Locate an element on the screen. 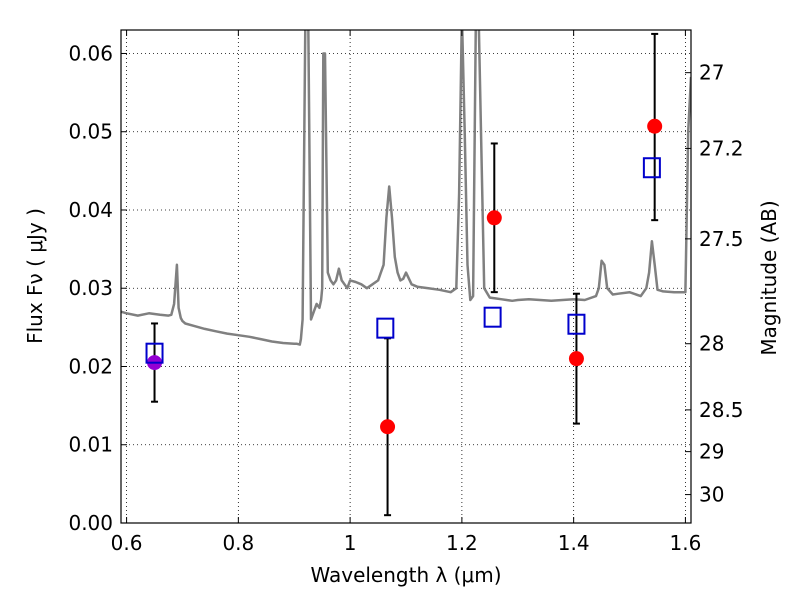 This screenshot has height=600, width=800. right-tick-label-4: 28.5 is located at coordinates (721, 410).